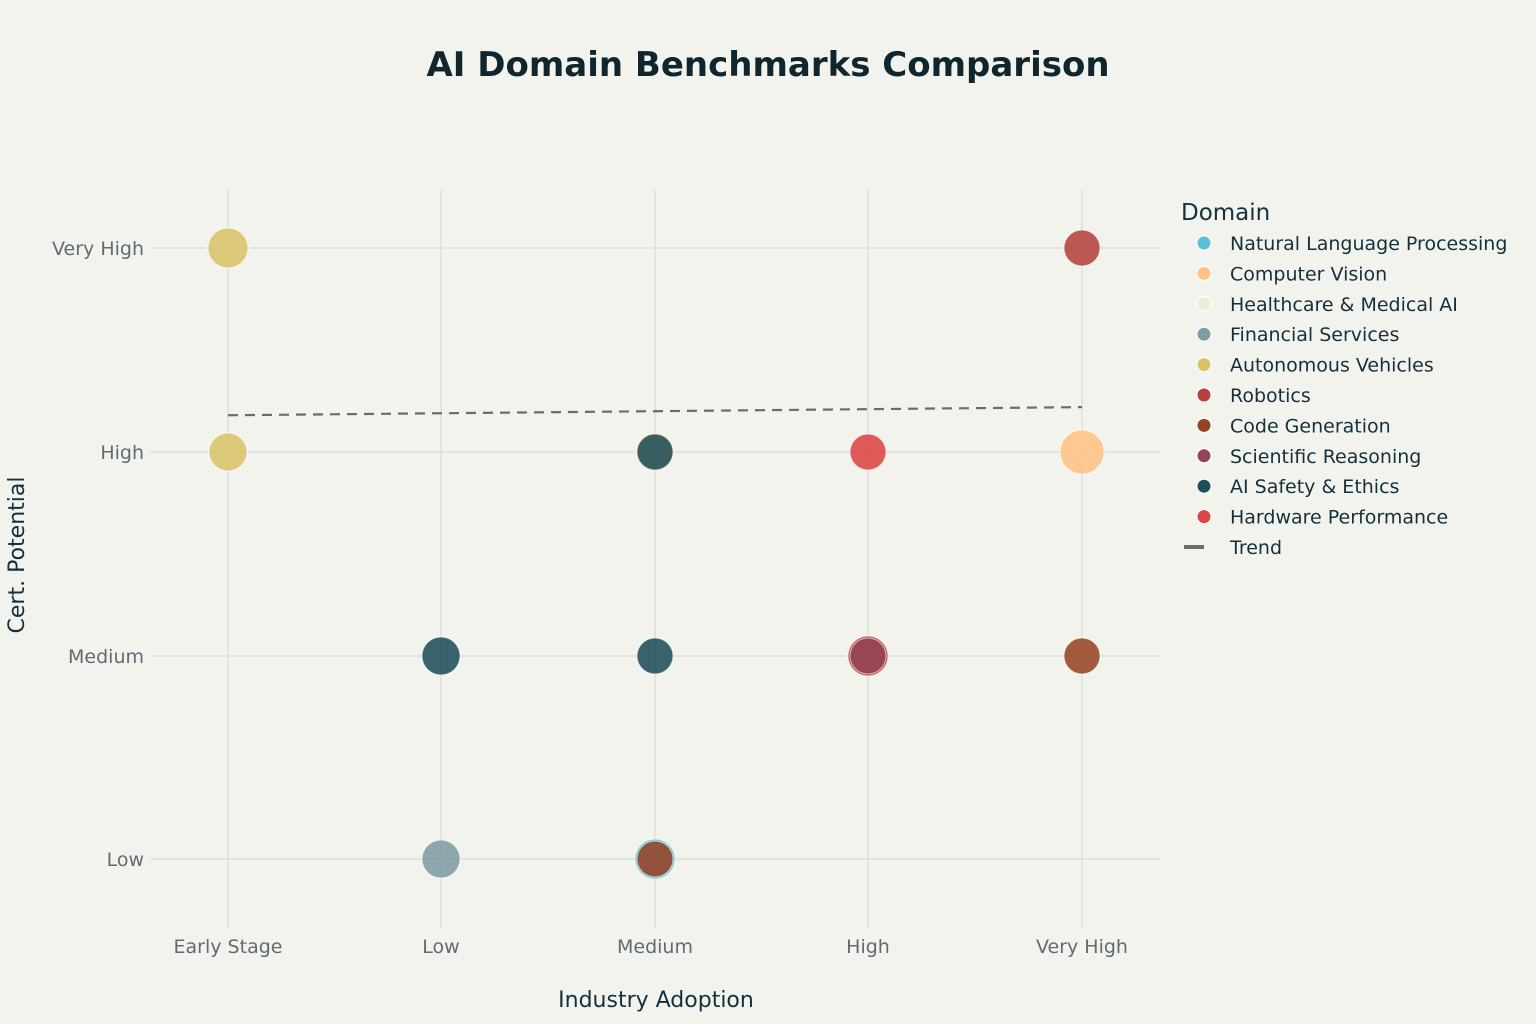 The height and width of the screenshot is (1024, 1536). Describe the element at coordinates (656, 1000) in the screenshot. I see `x-axis-label: Industry Adoption` at that location.